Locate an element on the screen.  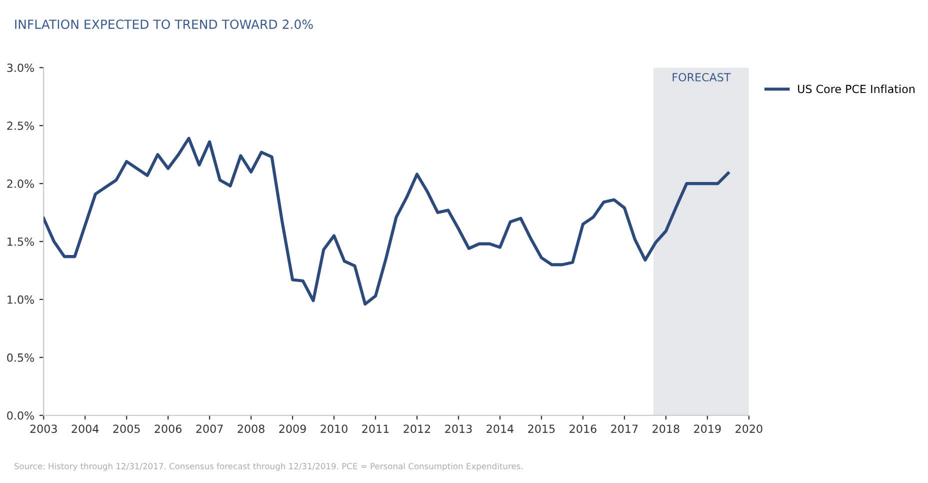
source-note: Source: History through 12/31/2017. Consensus forecast through 12/31/2019. PCE = Personal Consumption Expenditures. is located at coordinates (268, 466).